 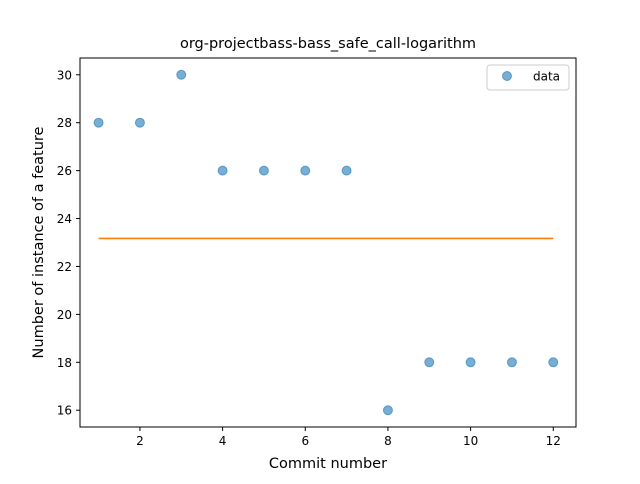 I want to click on x-tick-label: 12, so click(x=553, y=441).